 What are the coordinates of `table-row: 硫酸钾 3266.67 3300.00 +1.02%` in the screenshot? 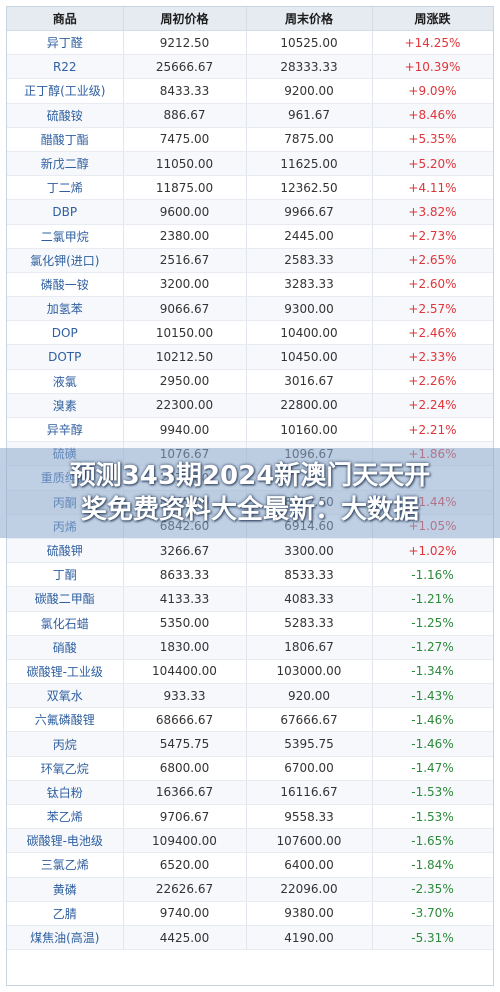 It's located at (250, 551).